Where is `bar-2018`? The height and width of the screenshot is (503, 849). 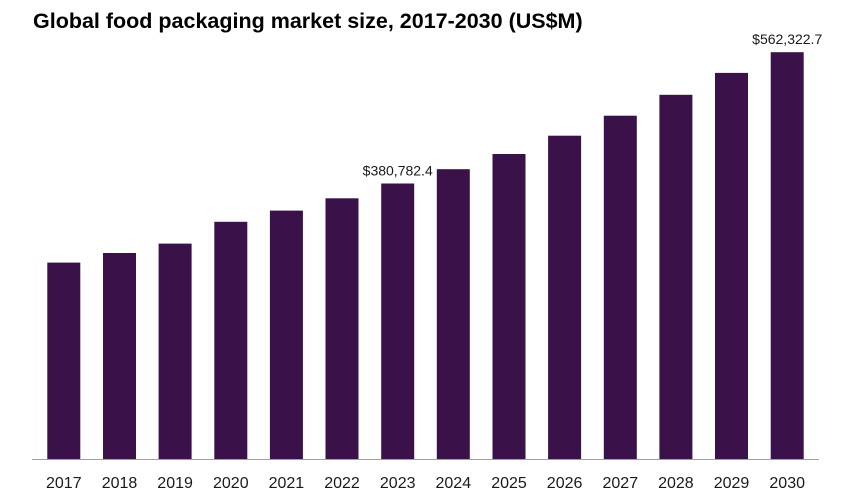 bar-2018 is located at coordinates (119, 356).